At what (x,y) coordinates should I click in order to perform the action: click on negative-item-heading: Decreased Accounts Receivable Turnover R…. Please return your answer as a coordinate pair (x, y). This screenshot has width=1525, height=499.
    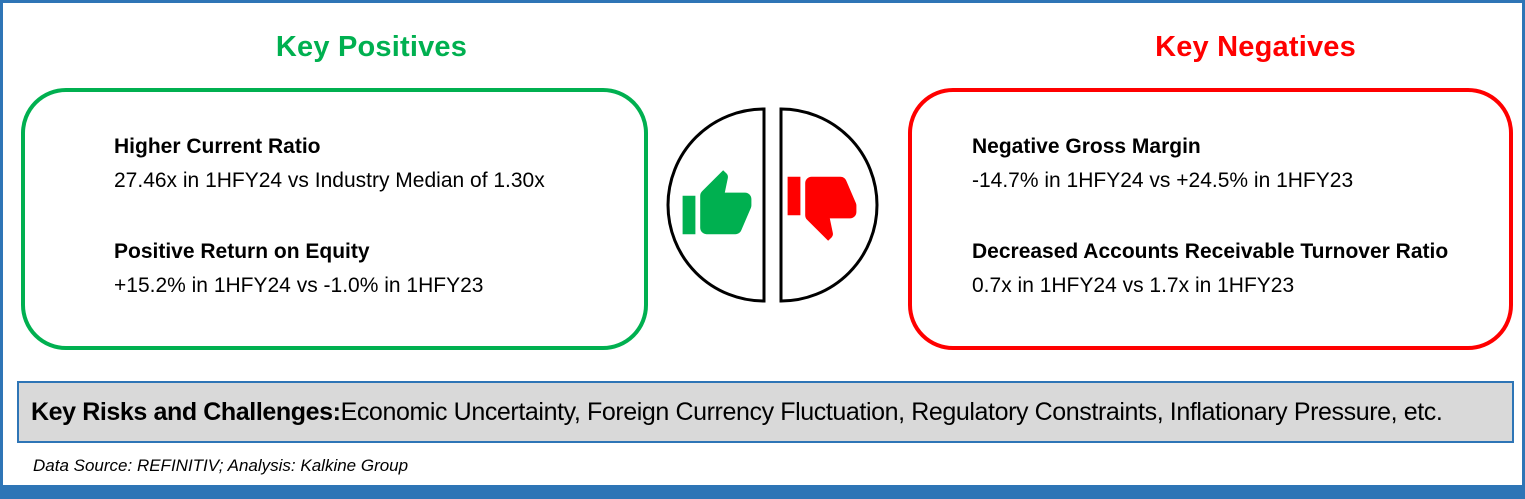
    Looking at the image, I should click on (1210, 252).